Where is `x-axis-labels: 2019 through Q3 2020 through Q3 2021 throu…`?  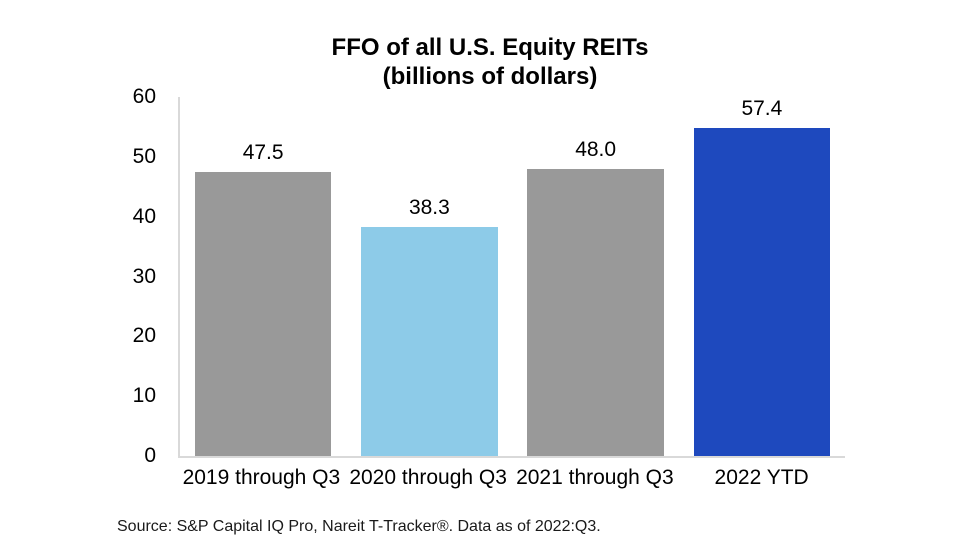 x-axis-labels: 2019 through Q3 2020 through Q3 2021 throu… is located at coordinates (511, 478).